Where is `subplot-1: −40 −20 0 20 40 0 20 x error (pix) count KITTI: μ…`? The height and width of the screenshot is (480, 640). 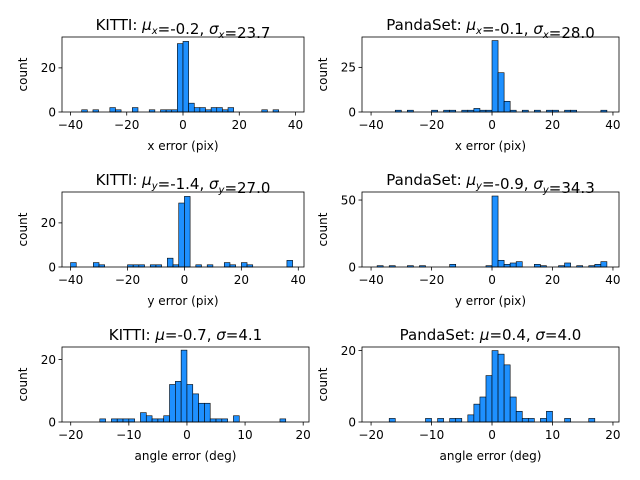
subplot-1: −40 −20 0 20 40 0 20 x error (pix) count KITTI: μ… is located at coordinates (160, 84).